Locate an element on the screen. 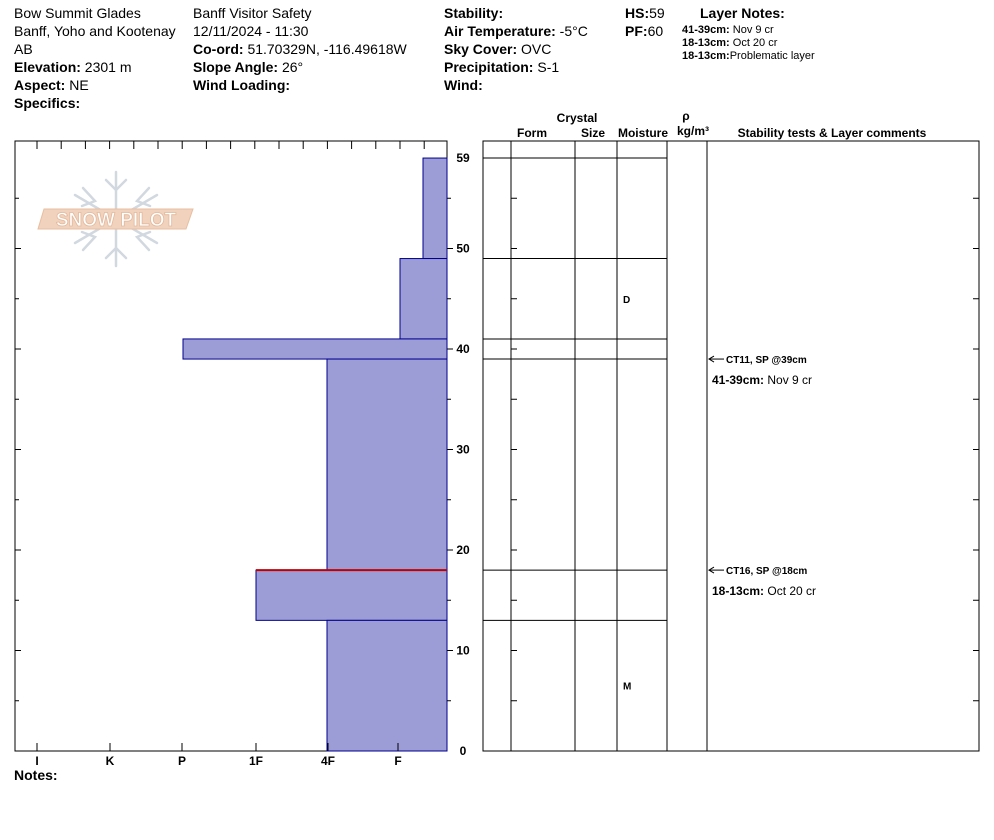  layer-comment-range: 18-13cm: is located at coordinates (738, 591).